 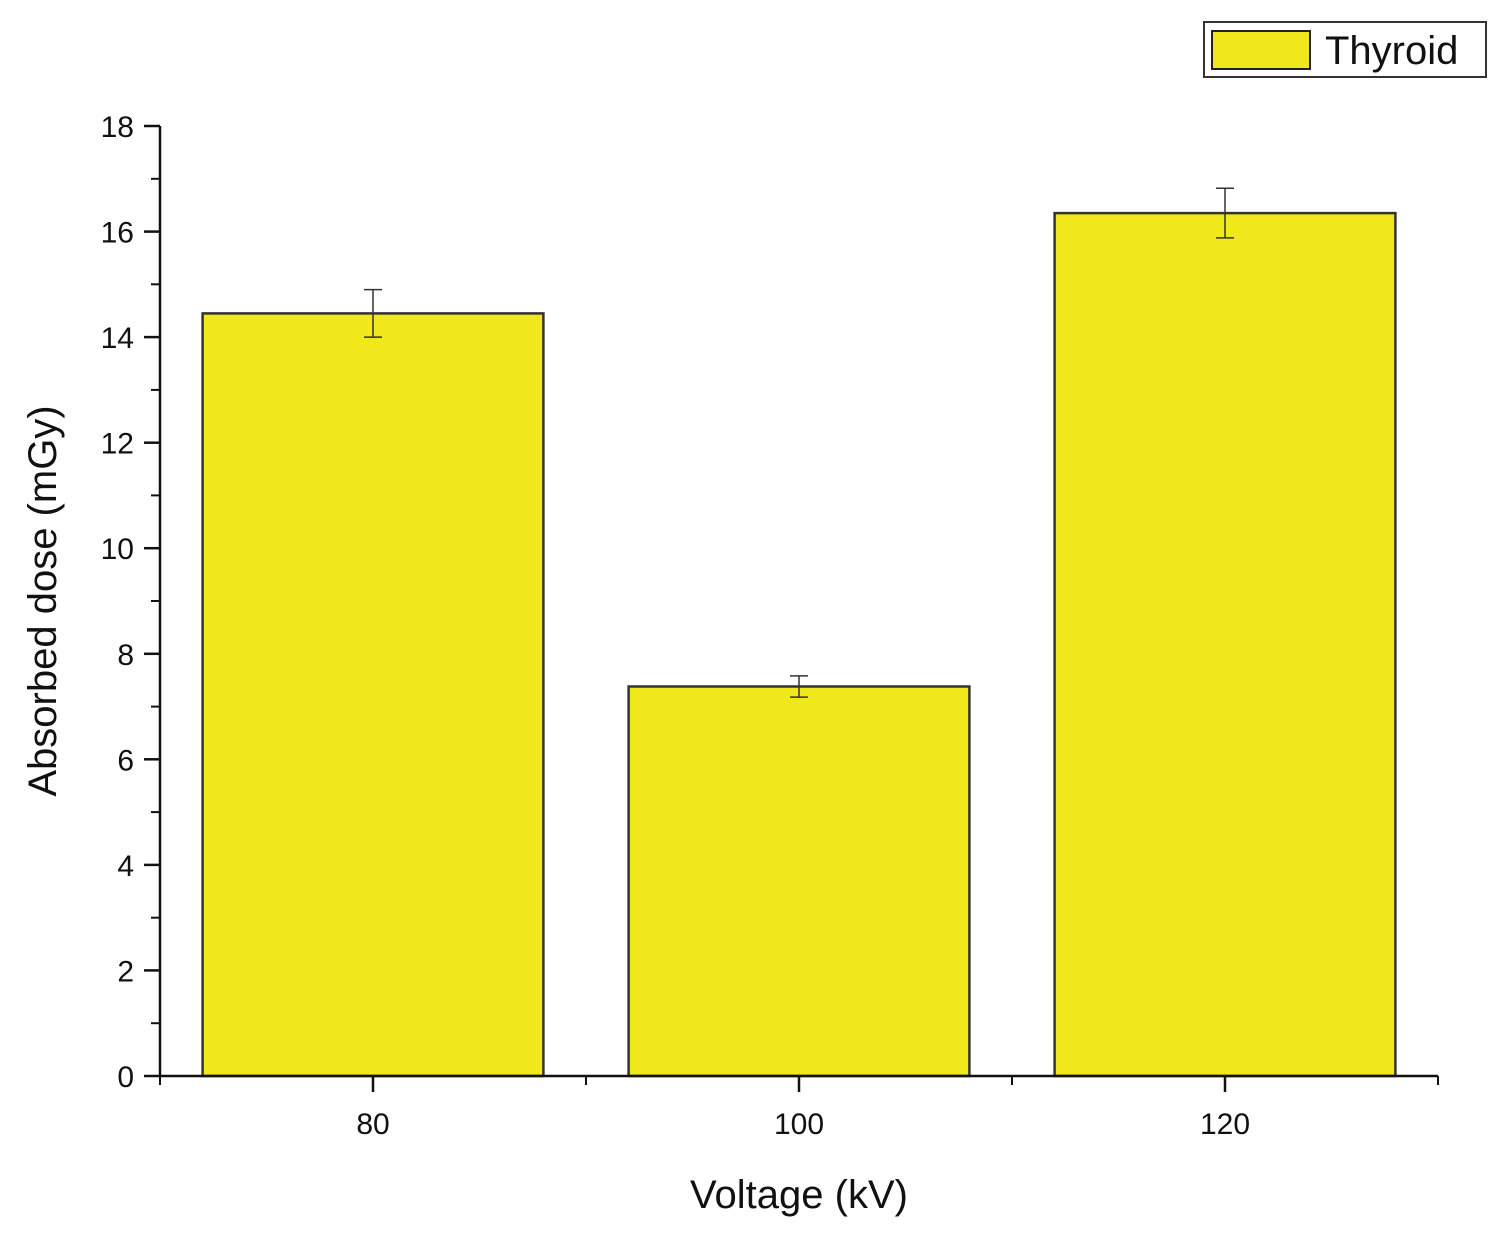 I want to click on y-tick-label: 4, so click(x=125, y=866).